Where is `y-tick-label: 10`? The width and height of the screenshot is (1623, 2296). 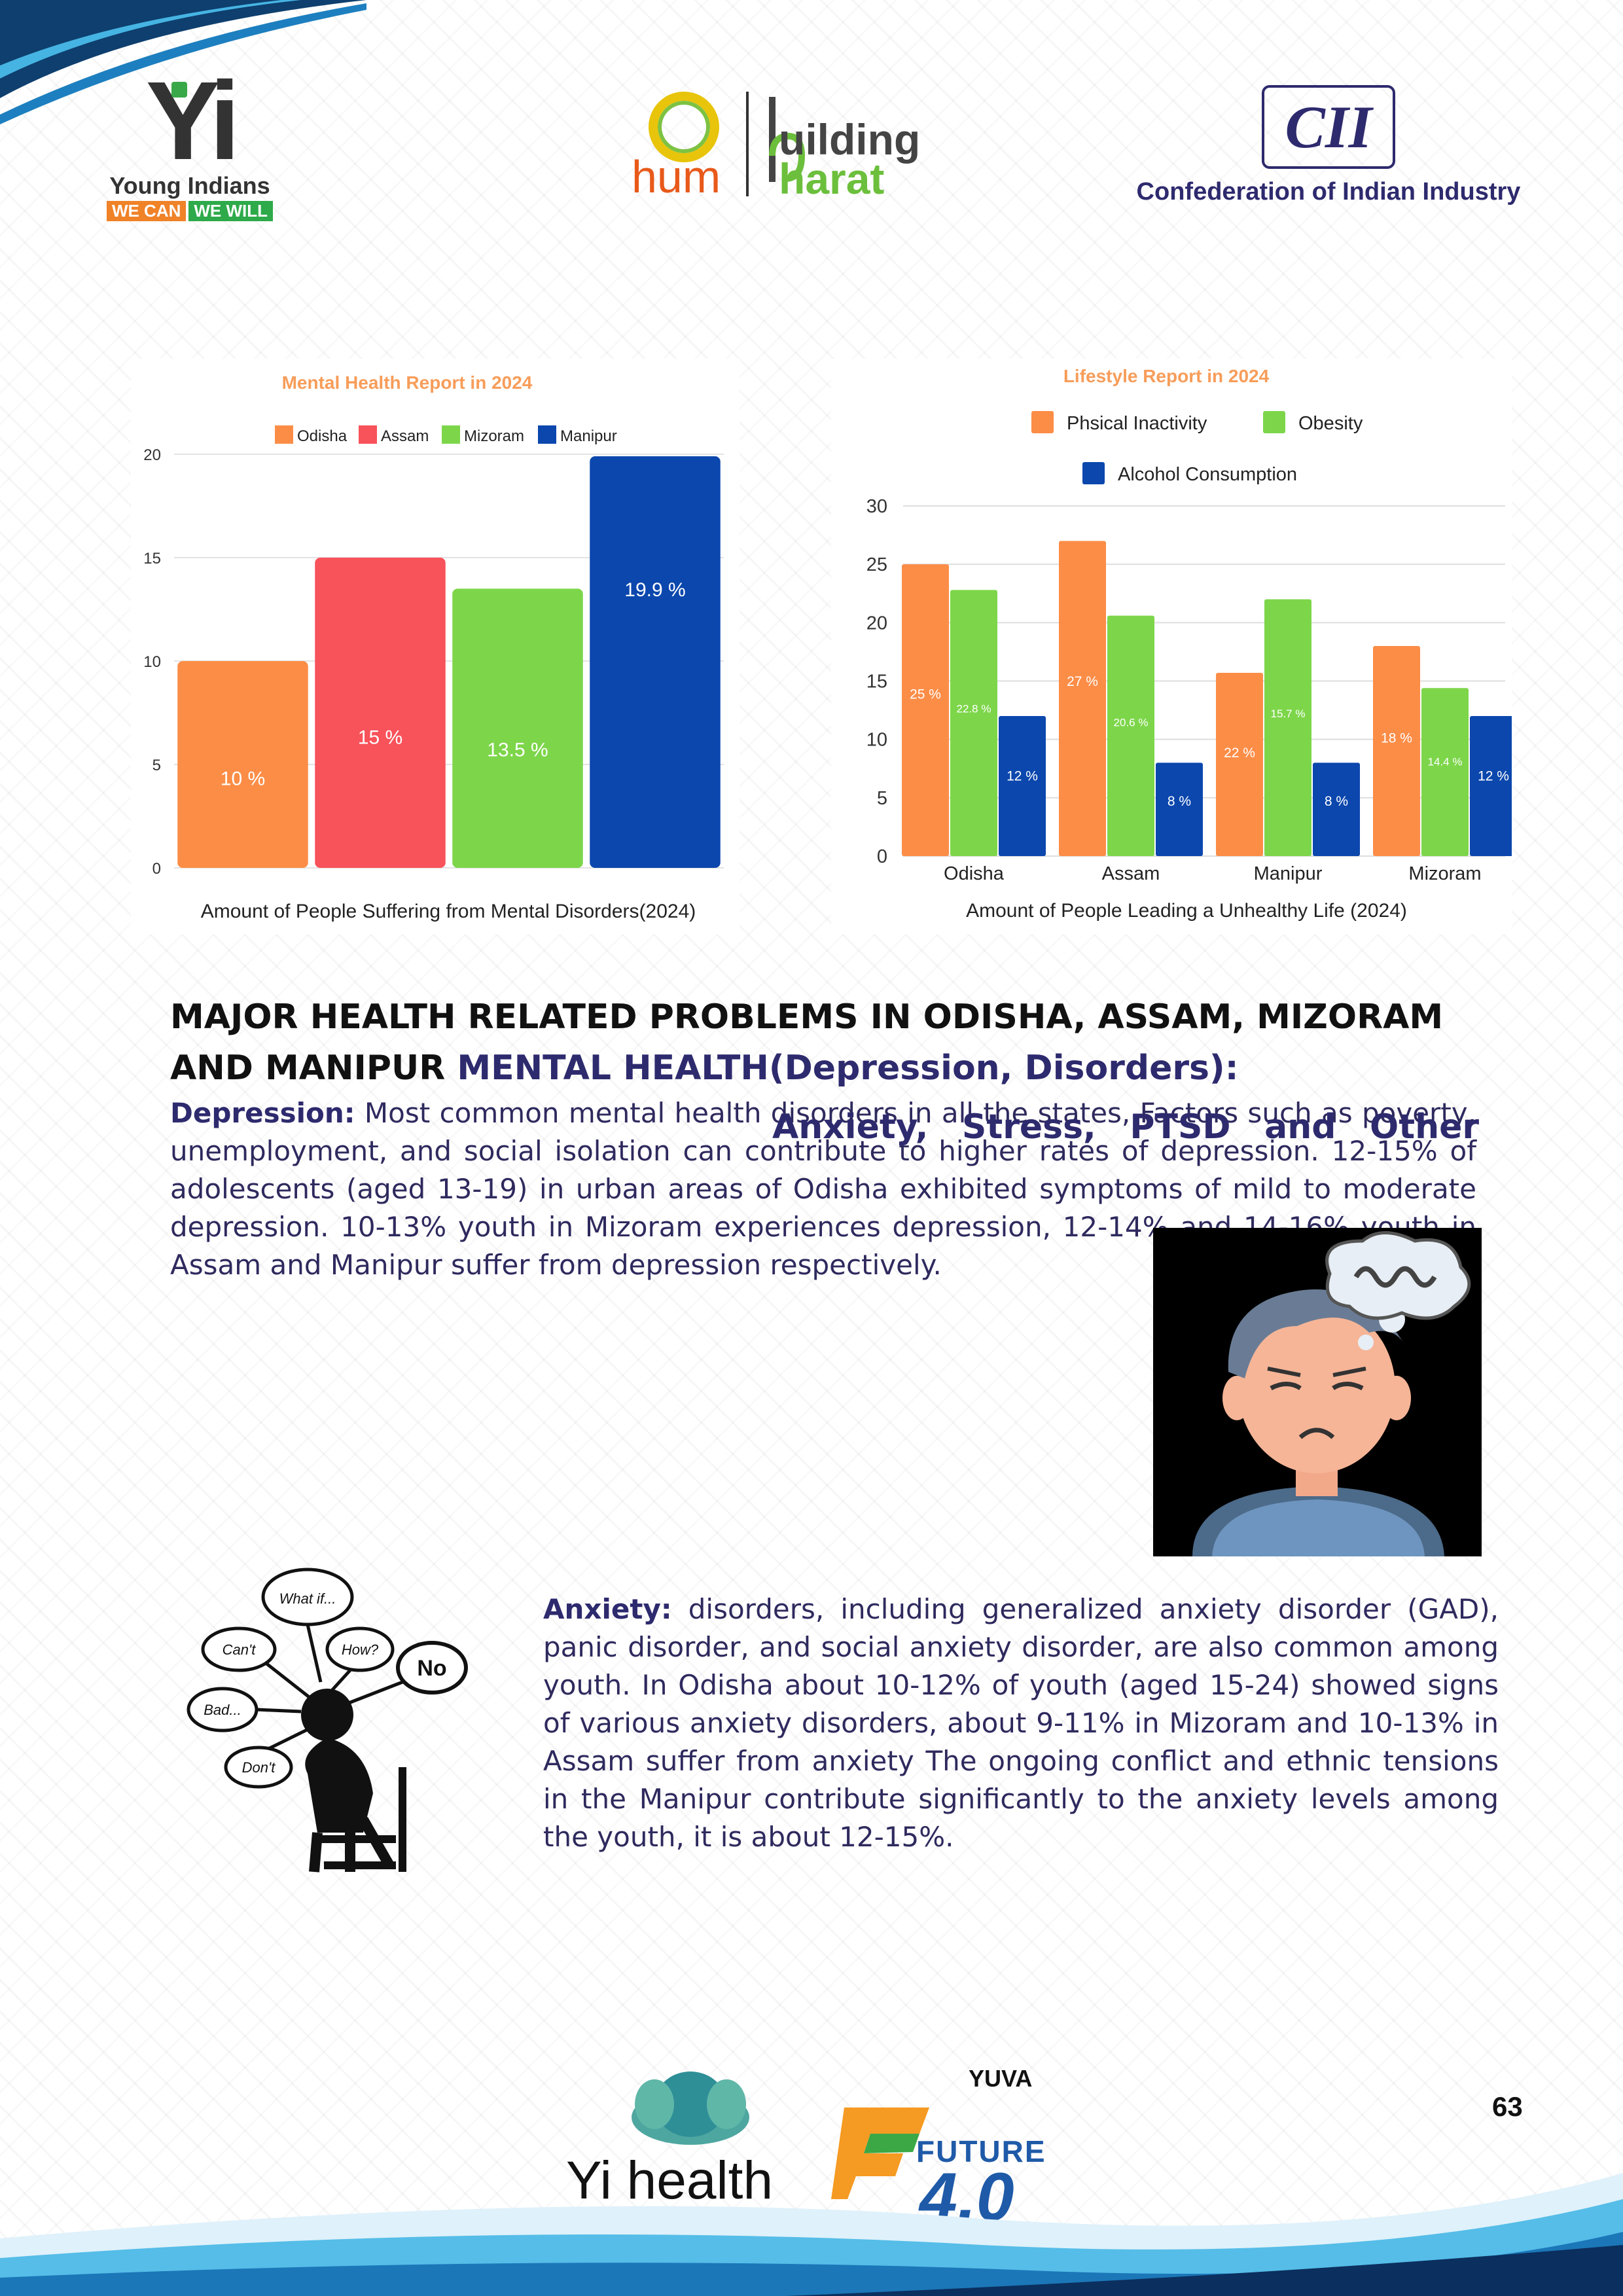
y-tick-label: 10 is located at coordinates (152, 662).